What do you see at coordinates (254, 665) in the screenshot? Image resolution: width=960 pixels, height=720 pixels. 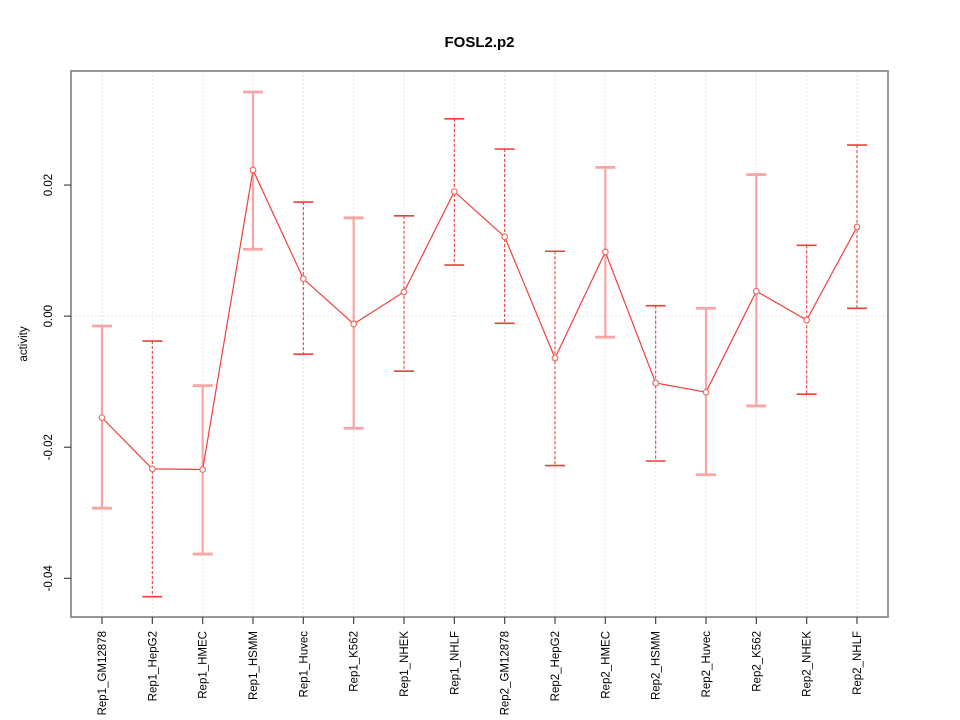 I see `x-tick-label: Rep1_HSMM` at bounding box center [254, 665].